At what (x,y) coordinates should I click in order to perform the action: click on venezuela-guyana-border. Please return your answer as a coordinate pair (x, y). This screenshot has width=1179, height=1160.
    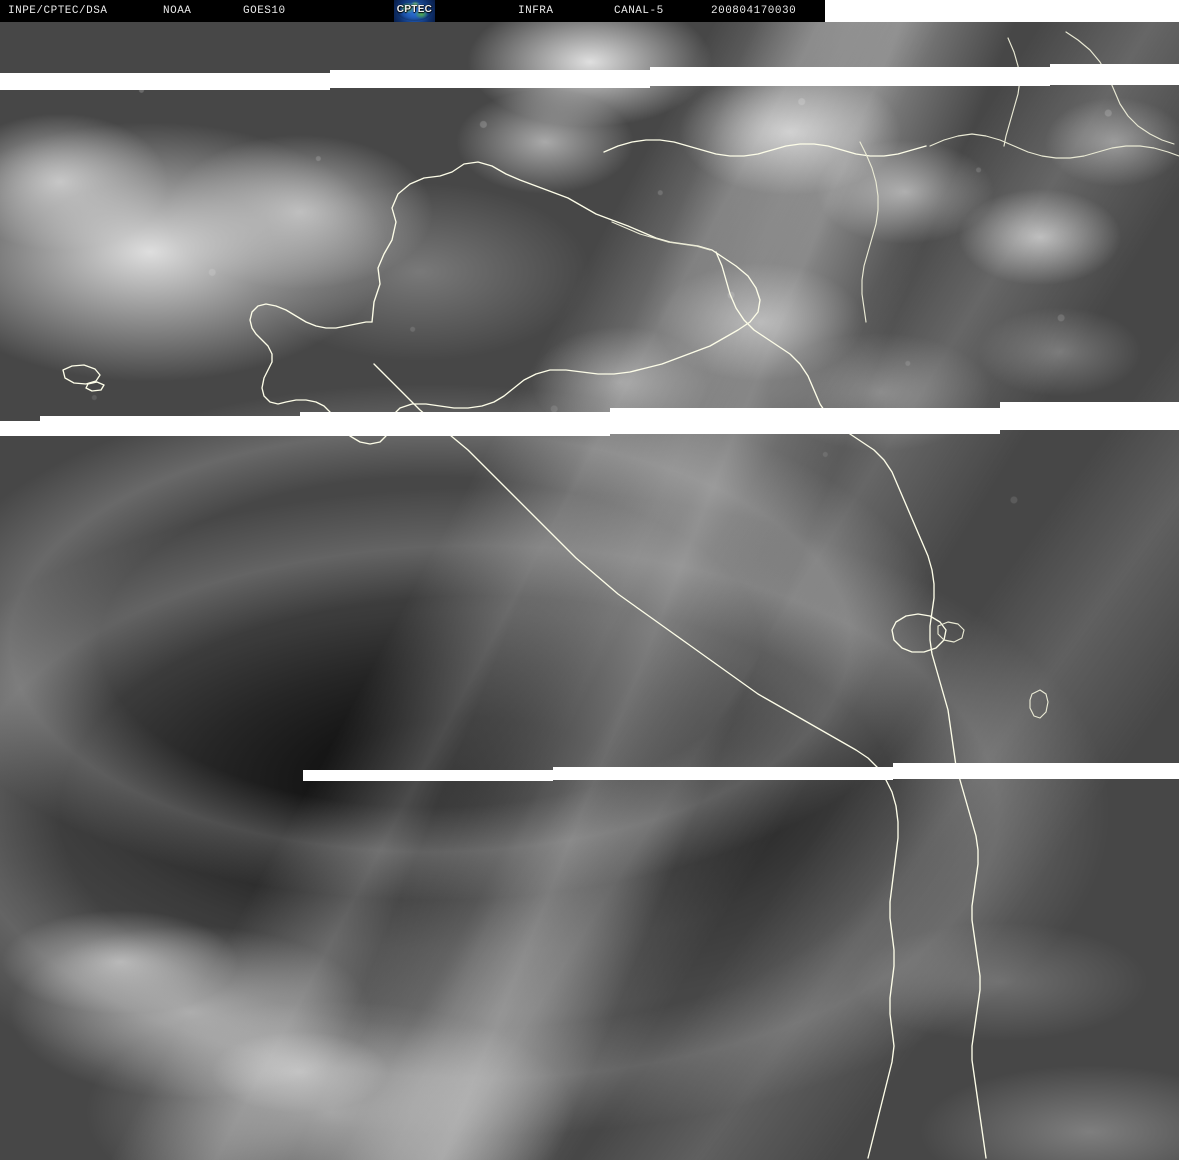
    Looking at the image, I should click on (869, 232).